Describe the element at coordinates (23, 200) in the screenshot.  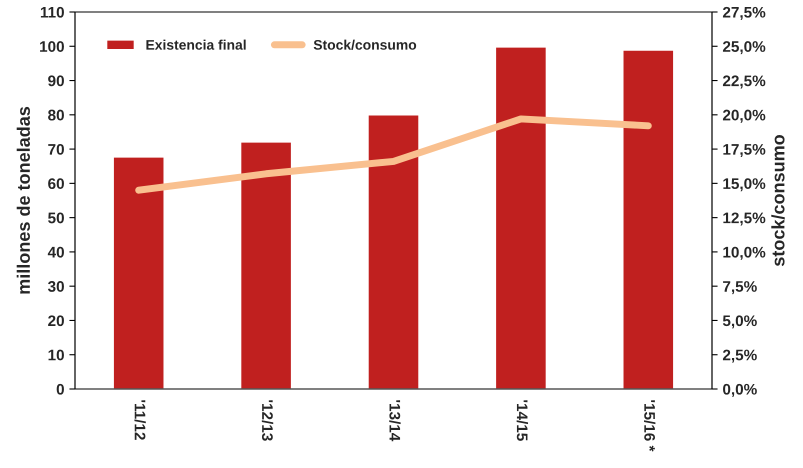
I see `y-axis-title: millones de toneladas` at that location.